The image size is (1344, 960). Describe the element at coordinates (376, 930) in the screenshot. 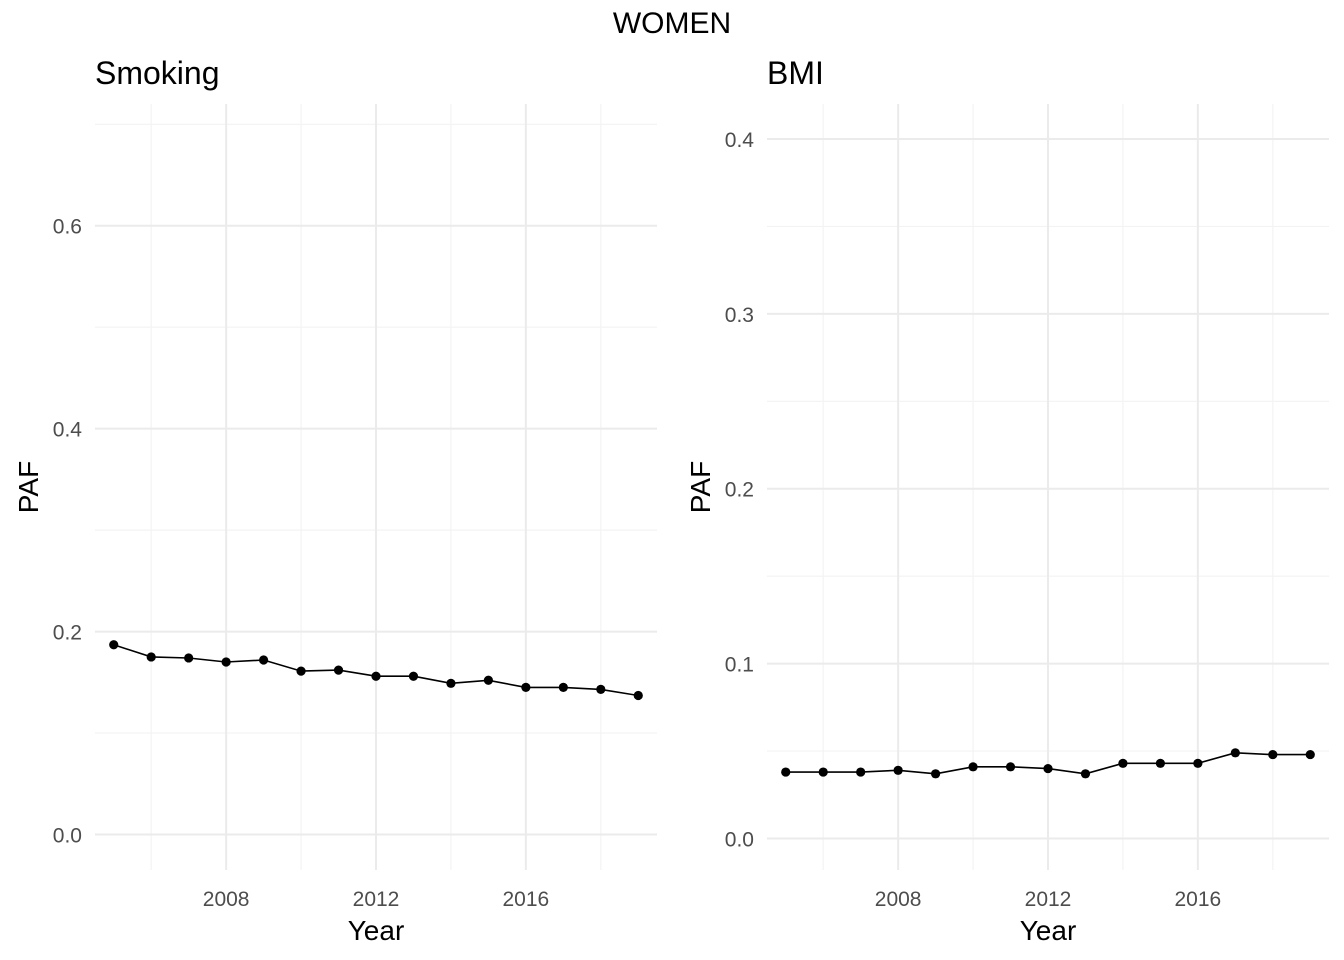

I see `smoking-x-axis-label: Year` at that location.